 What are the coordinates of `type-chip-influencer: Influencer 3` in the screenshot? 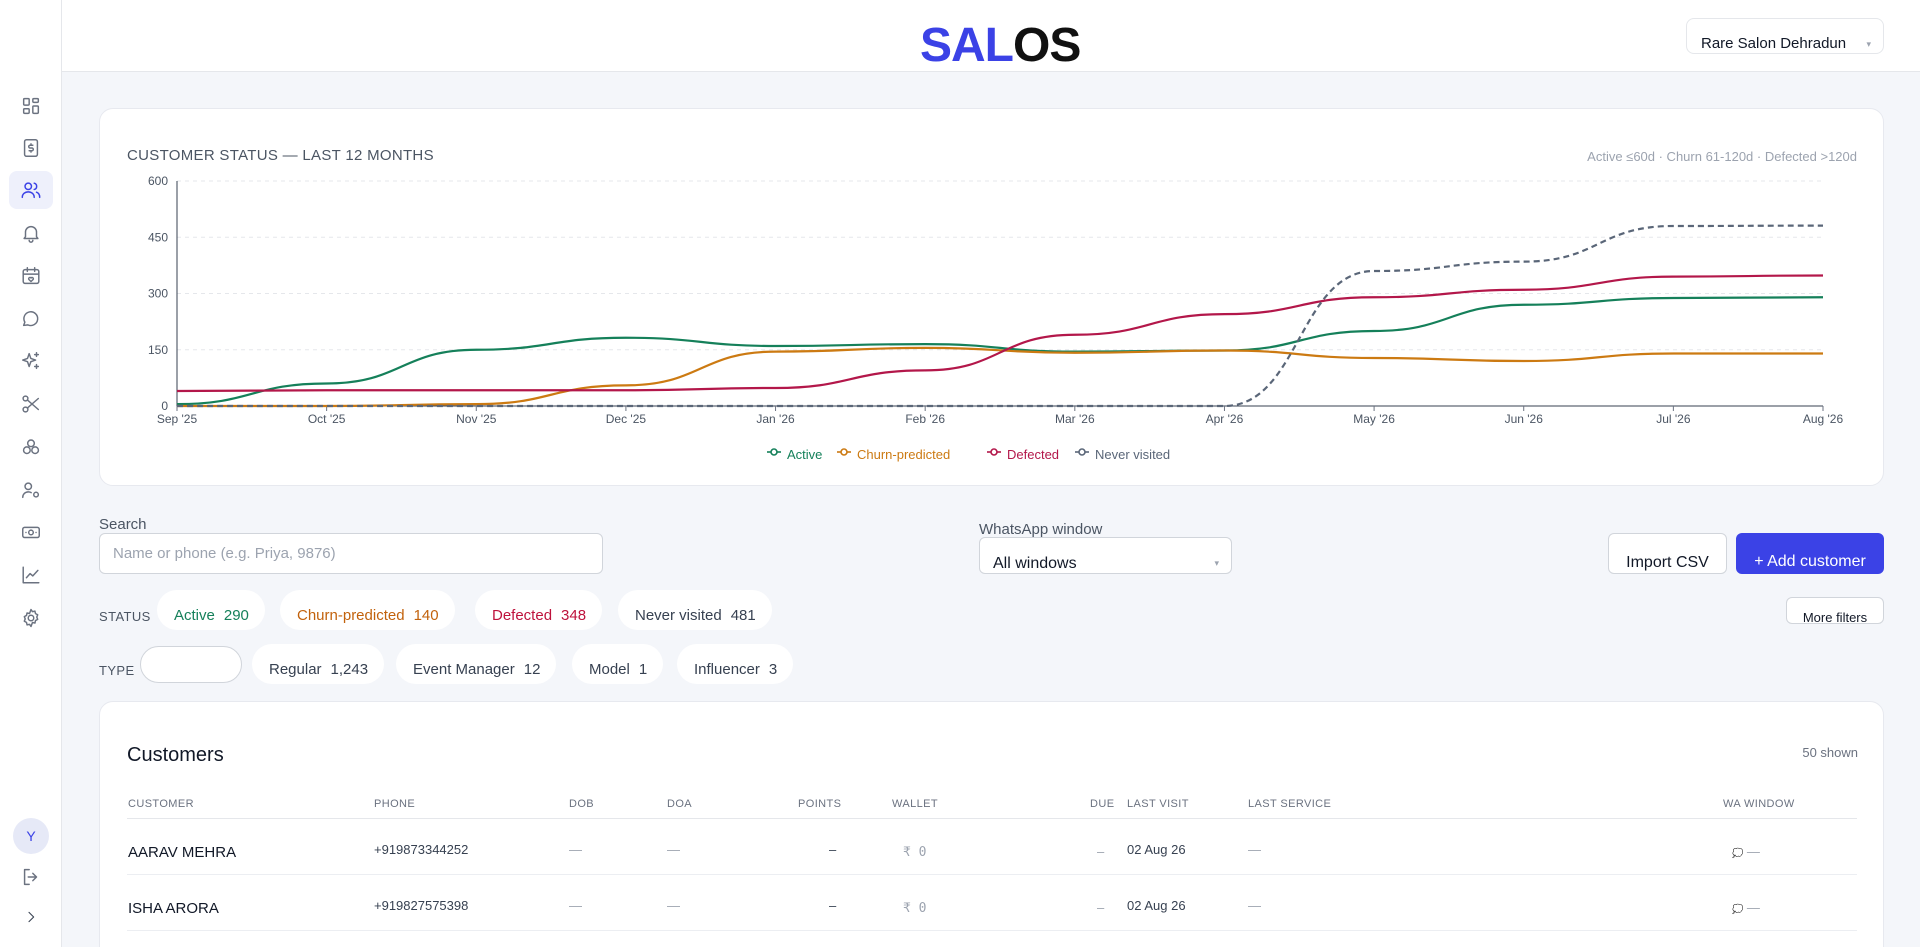 It's located at (735, 664).